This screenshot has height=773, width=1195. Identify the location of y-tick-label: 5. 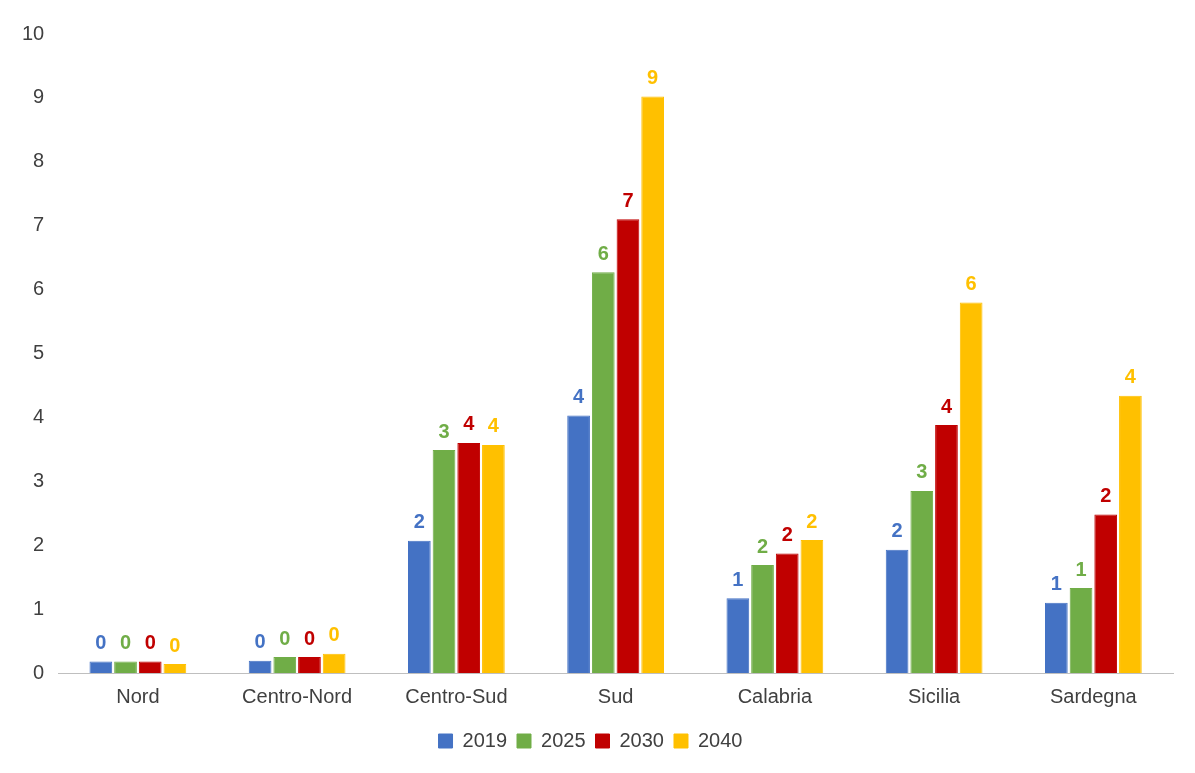
(39, 352).